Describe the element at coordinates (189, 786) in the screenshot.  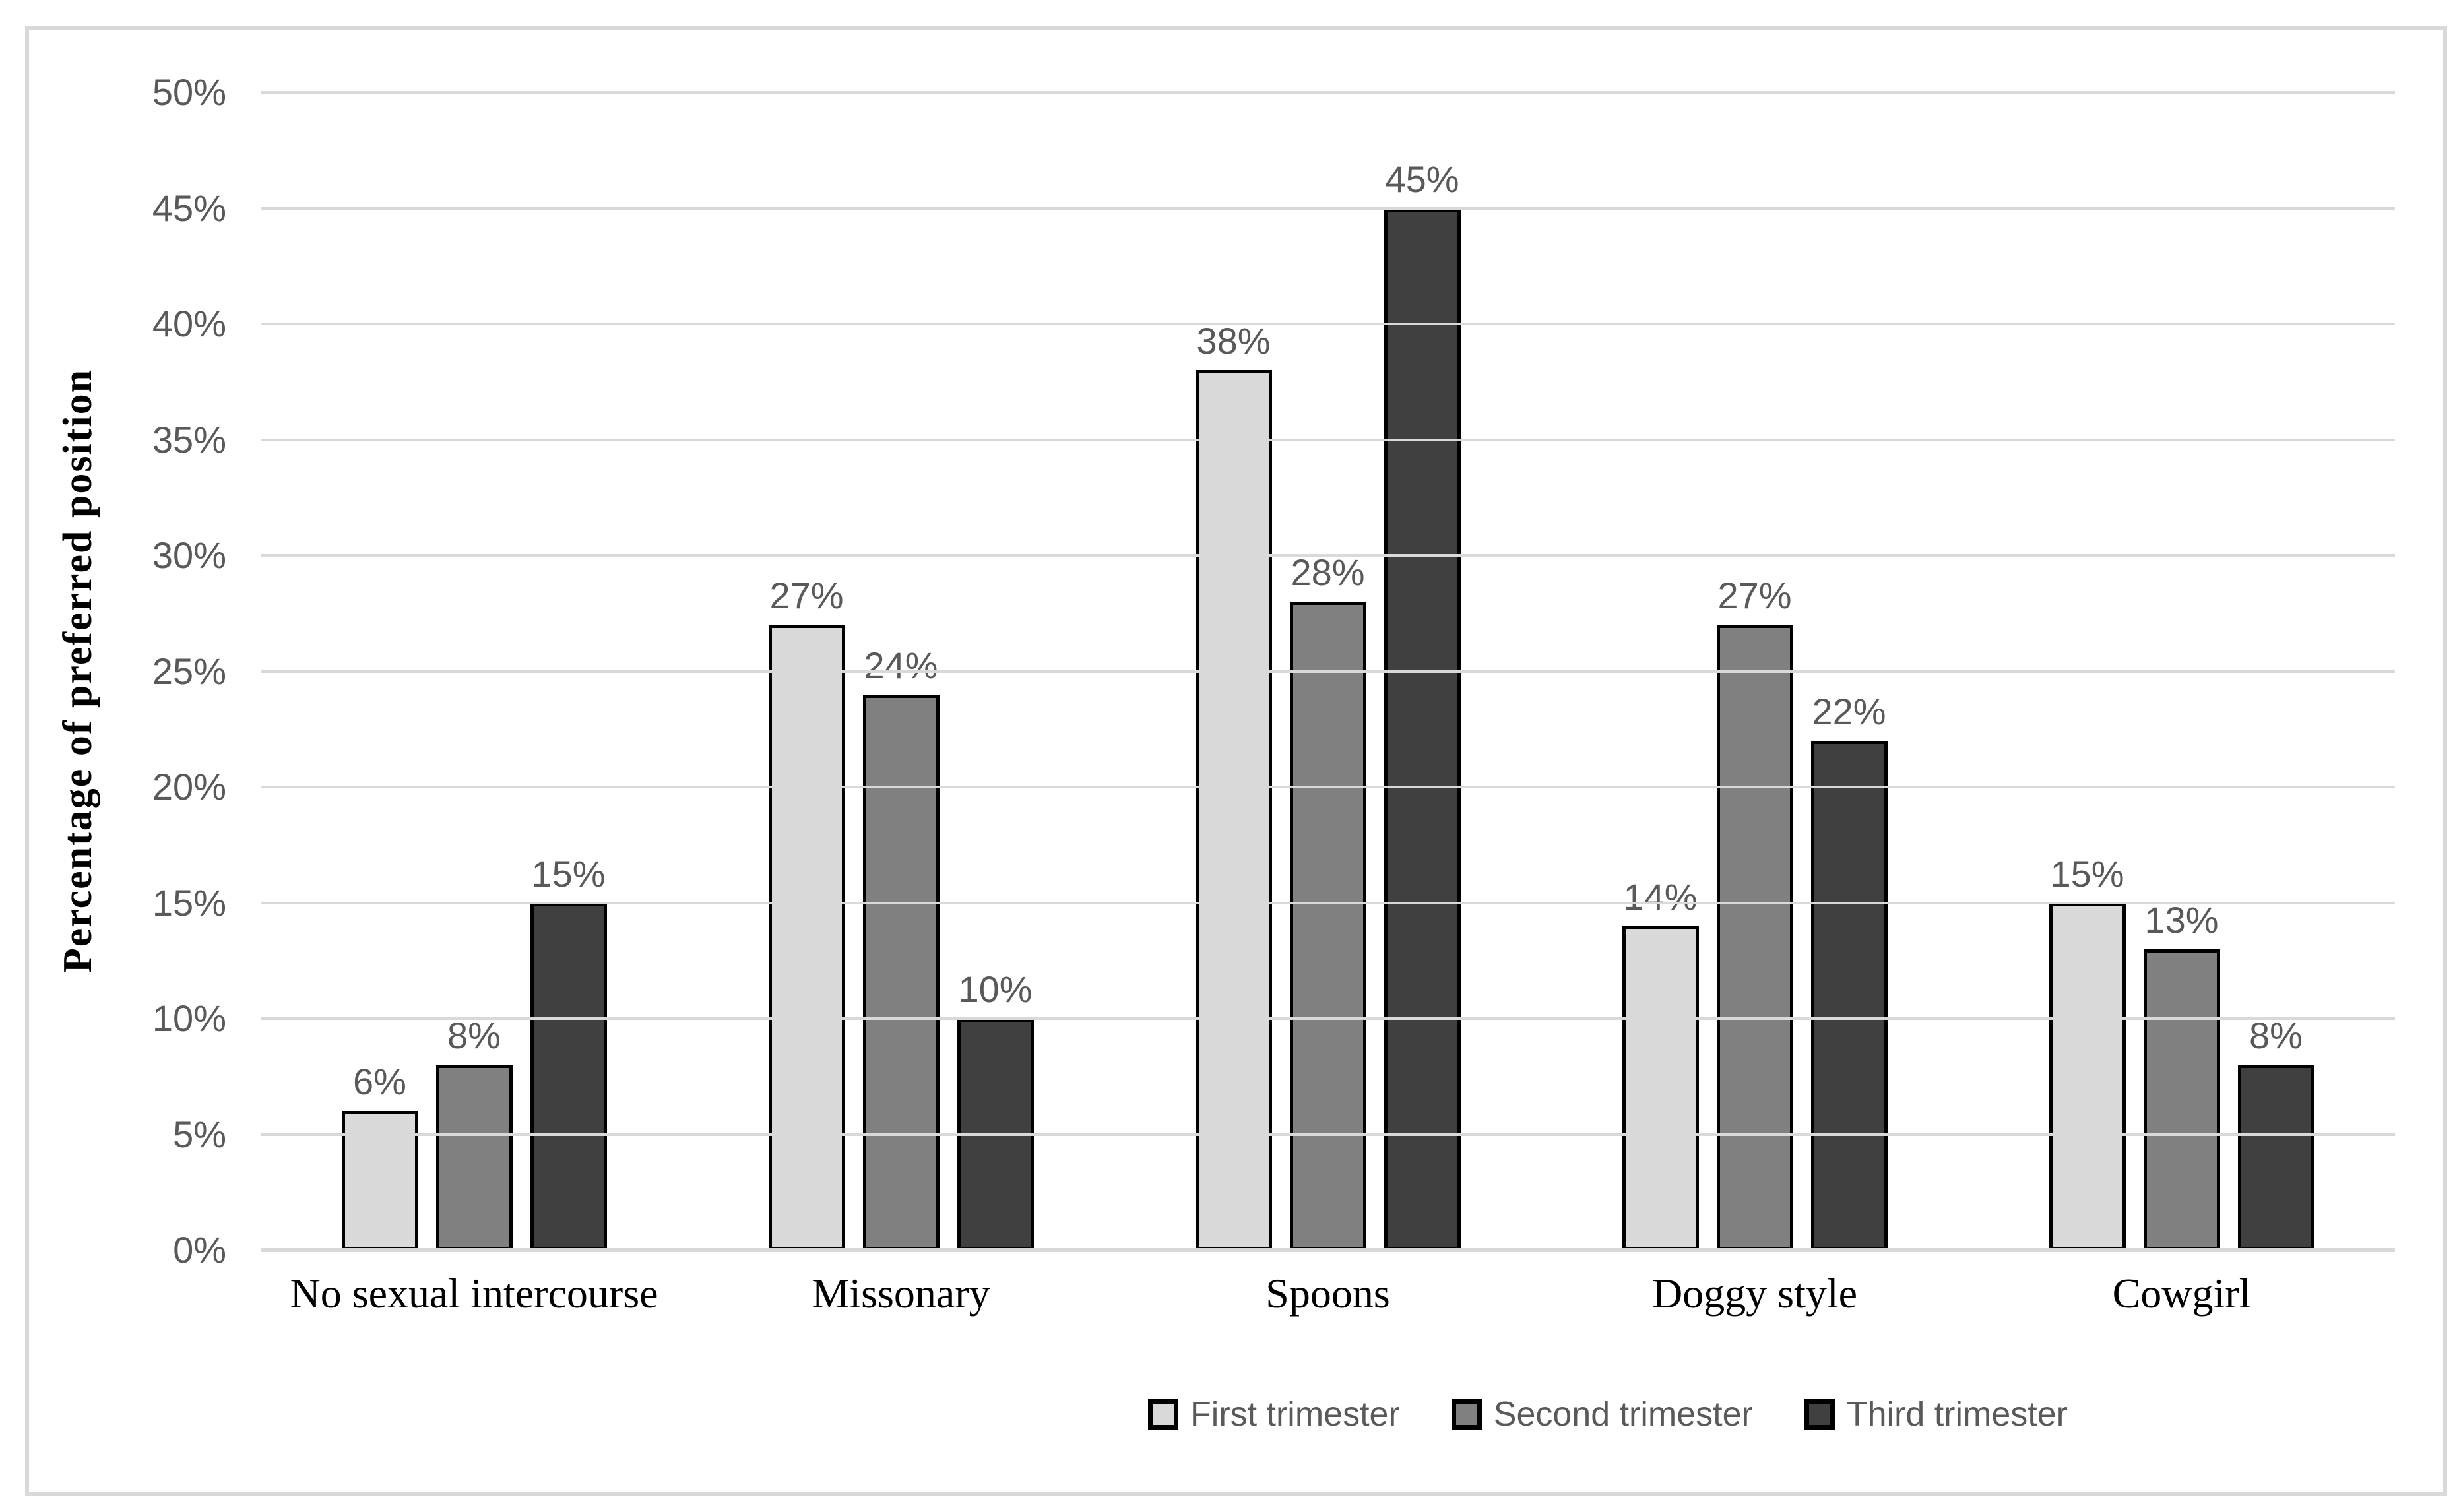
I see `y-tick-label: 20%` at that location.